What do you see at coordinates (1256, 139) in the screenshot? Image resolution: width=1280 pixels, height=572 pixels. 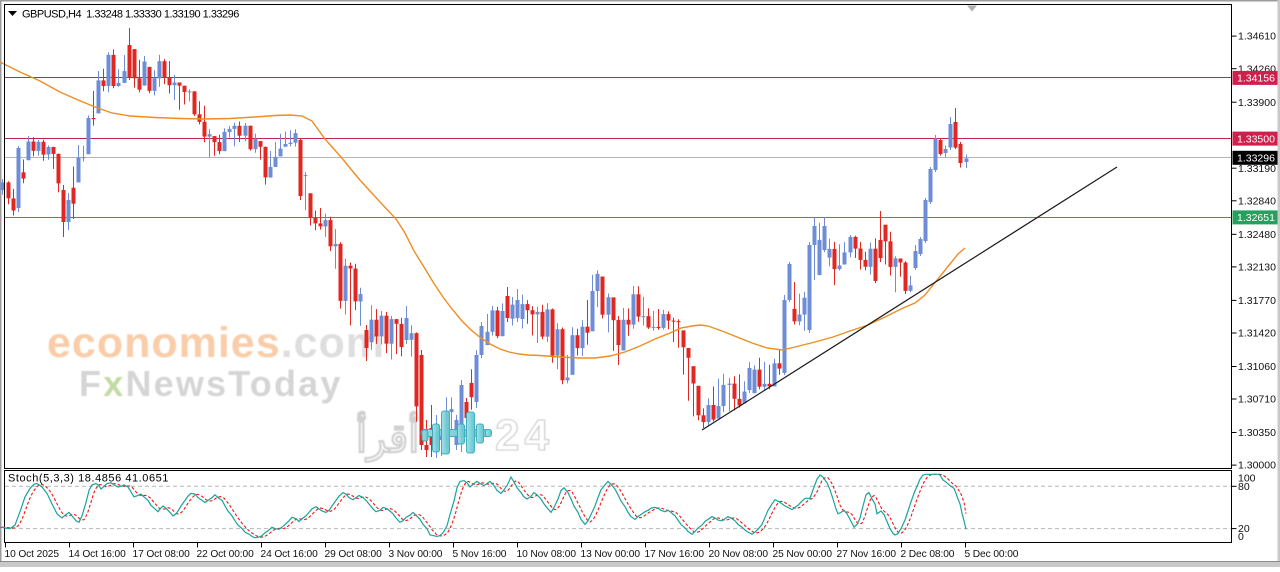 I see `svg-text: 1.33500` at bounding box center [1256, 139].